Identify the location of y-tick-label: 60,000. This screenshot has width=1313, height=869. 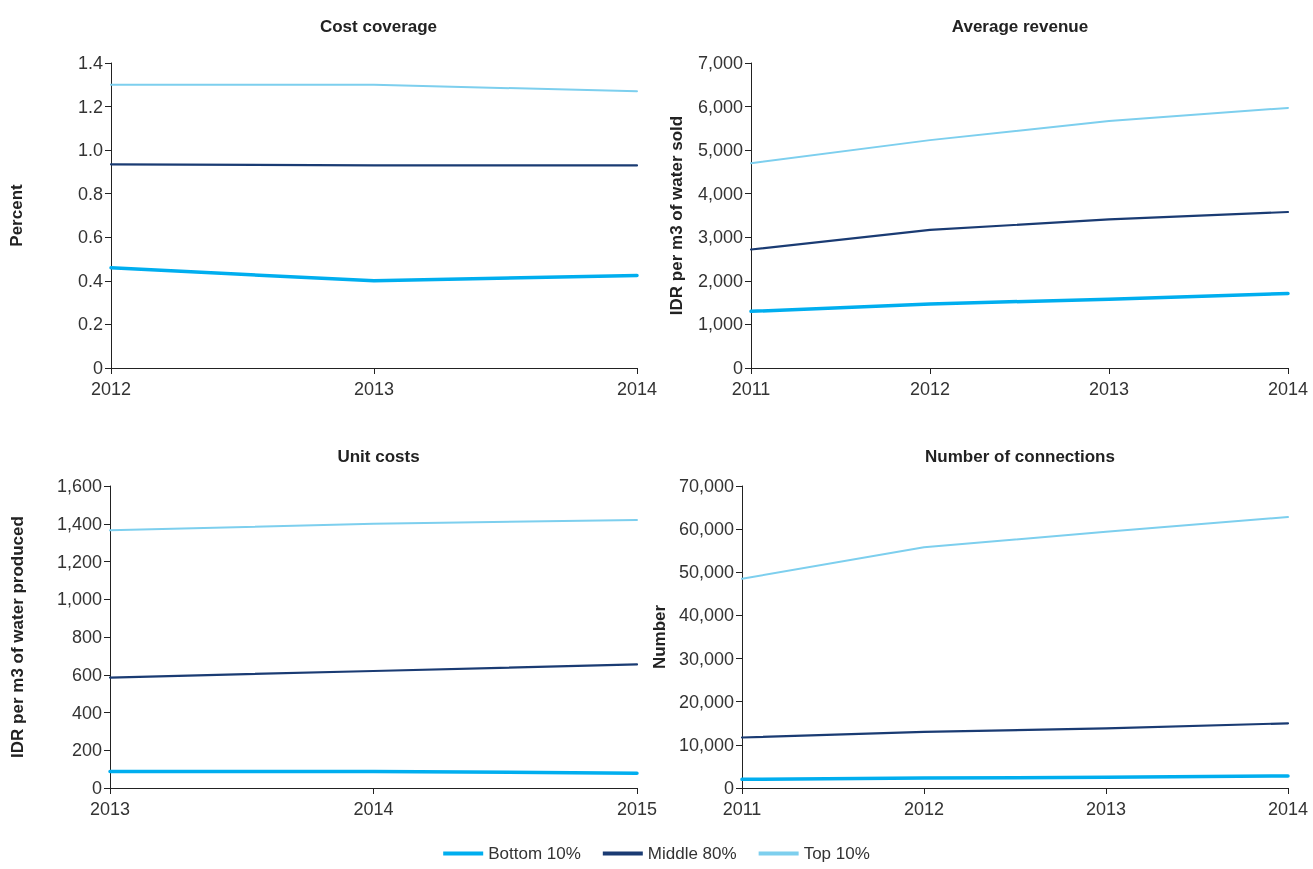
(706, 529).